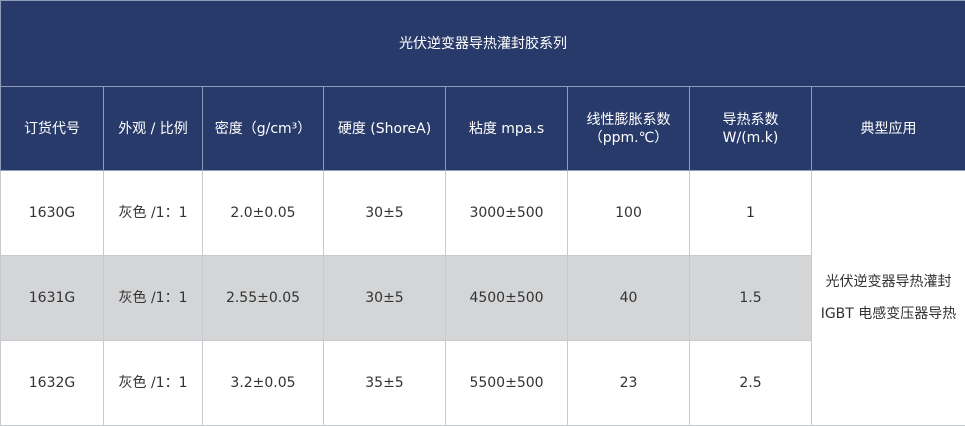 The height and width of the screenshot is (426, 965). Describe the element at coordinates (263, 128) in the screenshot. I see `header-cell: 密度（g/cm³）` at that location.